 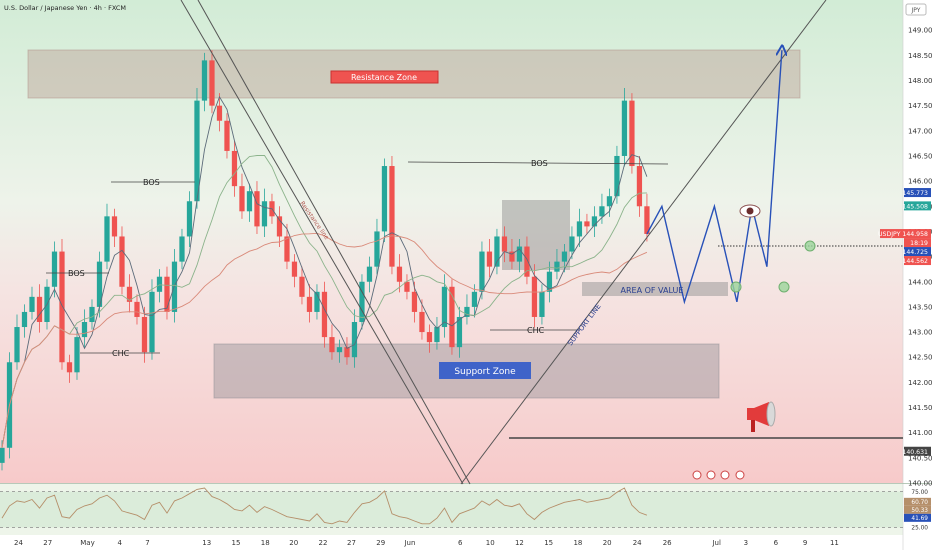 I want to click on rsi-label: 25.00, so click(x=919, y=529).